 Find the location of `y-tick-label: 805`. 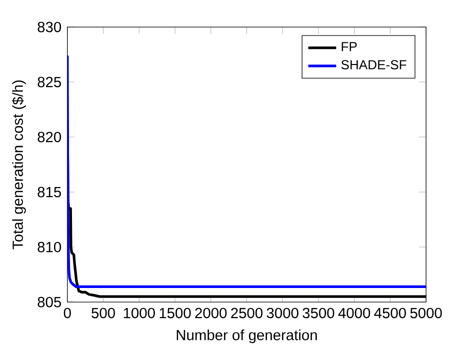

y-tick-label: 805 is located at coordinates (49, 302).